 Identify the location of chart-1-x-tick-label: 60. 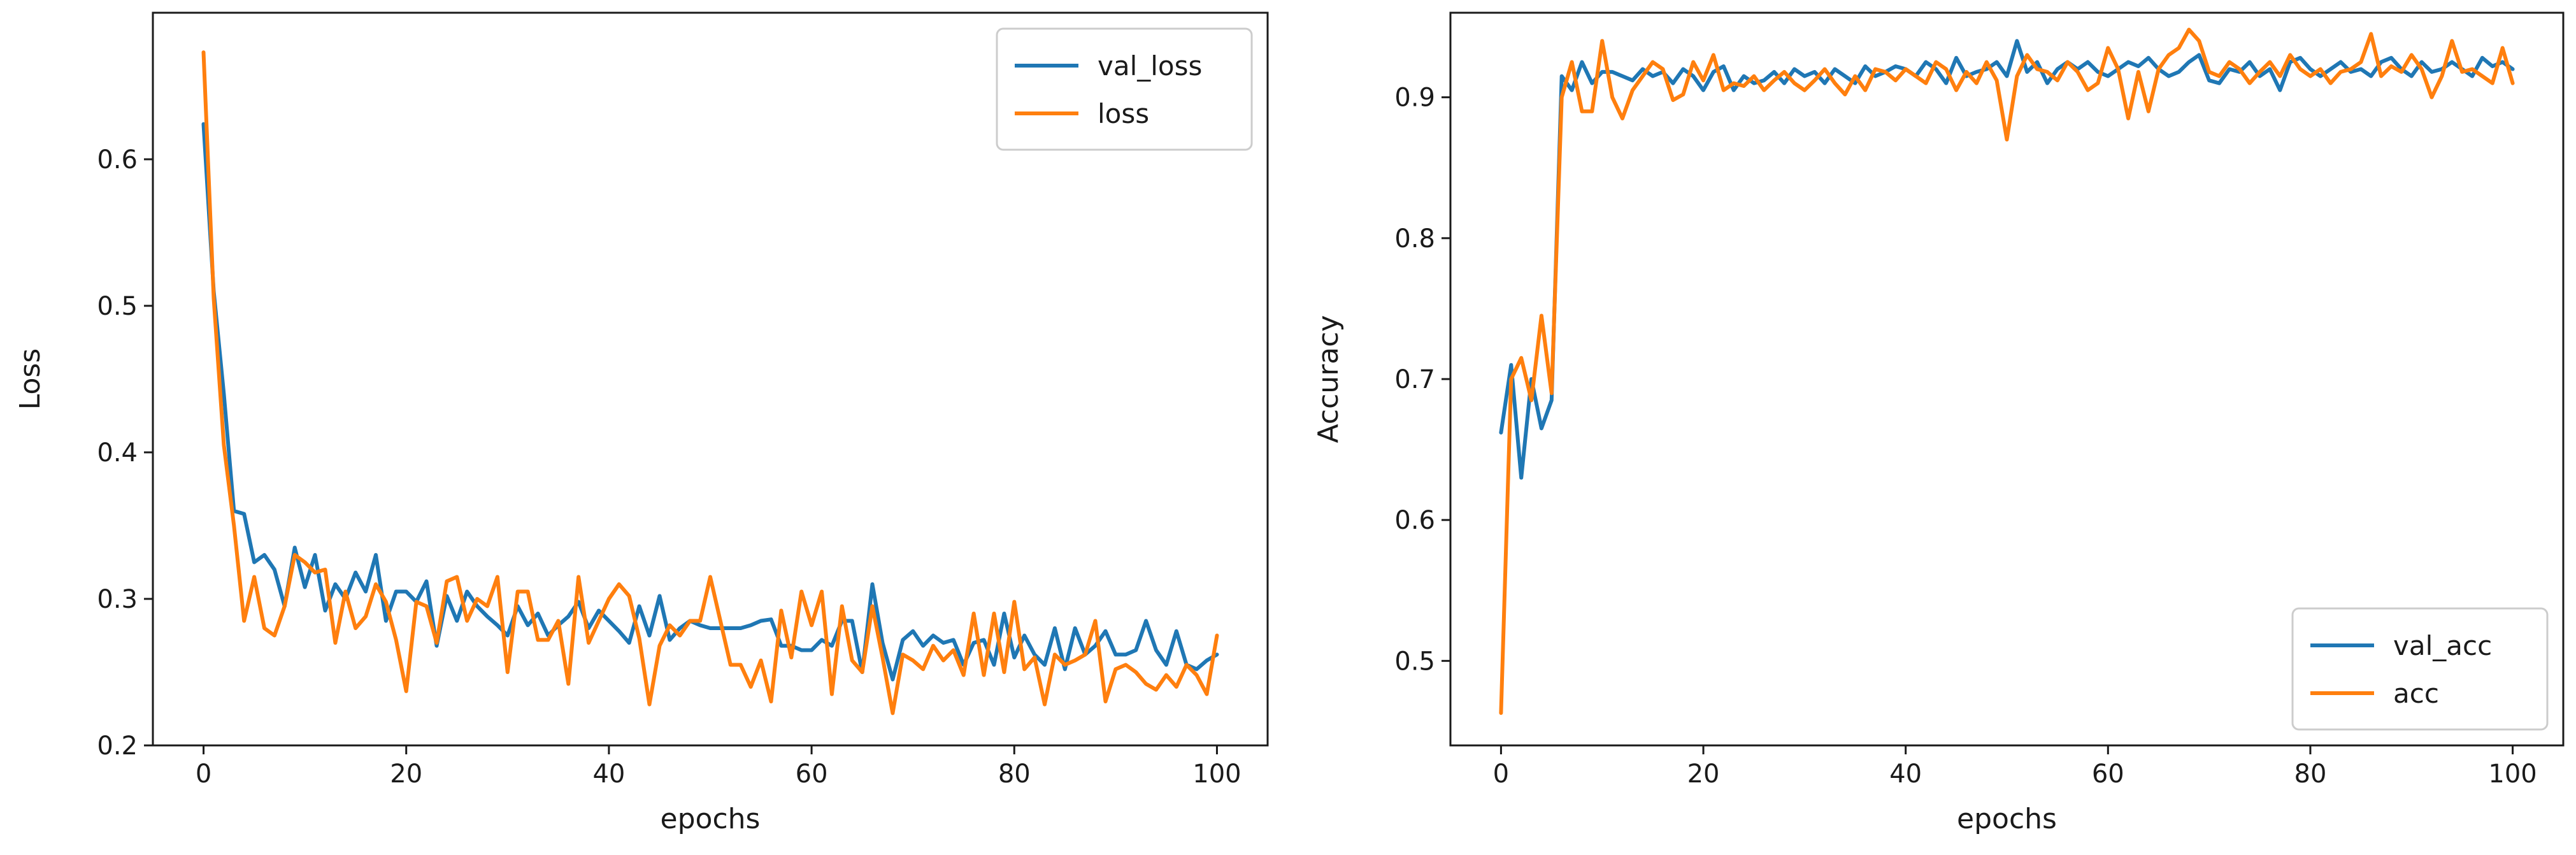
(2108, 774).